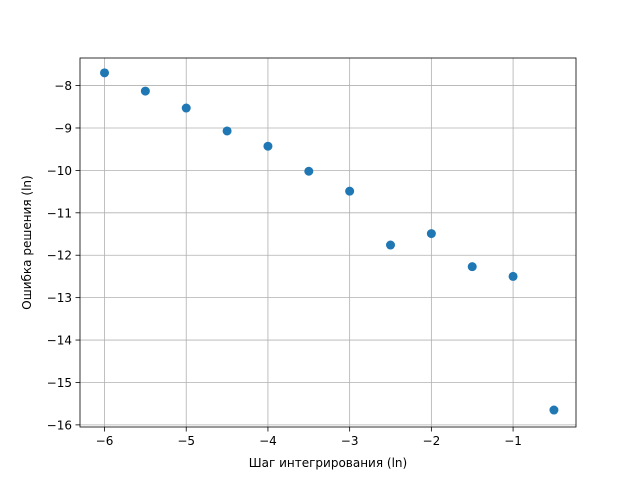 The image size is (640, 480). Describe the element at coordinates (59, 341) in the screenshot. I see `y-tick-label: −14` at that location.